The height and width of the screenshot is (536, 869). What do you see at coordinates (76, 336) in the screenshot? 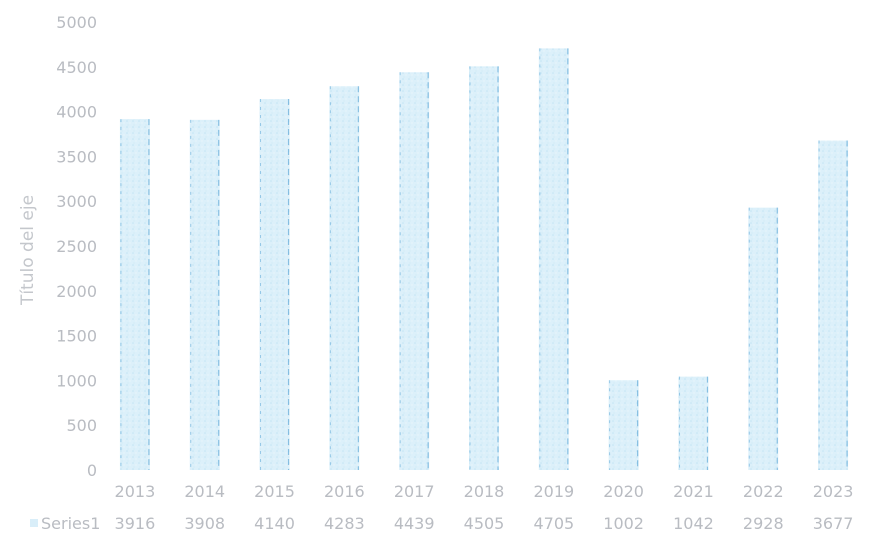
I see `y-tick-label: 1500` at bounding box center [76, 336].